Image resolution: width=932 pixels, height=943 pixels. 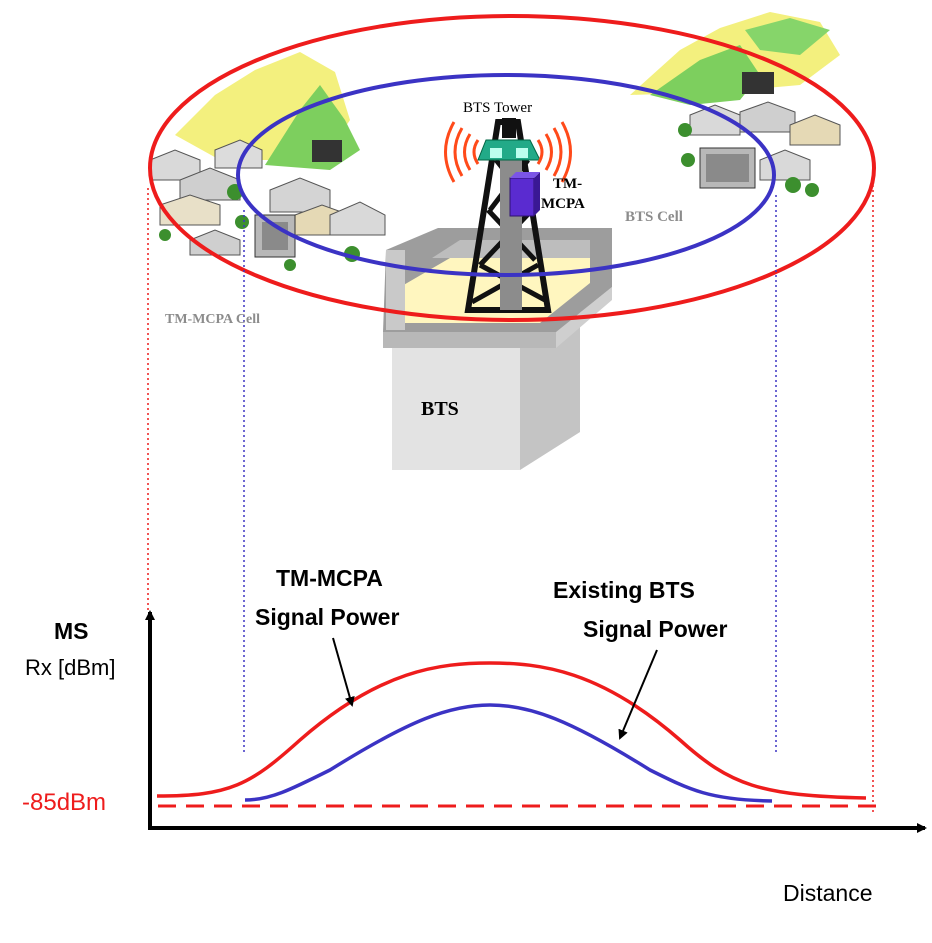 What do you see at coordinates (563, 204) in the screenshot?
I see `tm-mcpa-device-label-line2: MCPA` at bounding box center [563, 204].